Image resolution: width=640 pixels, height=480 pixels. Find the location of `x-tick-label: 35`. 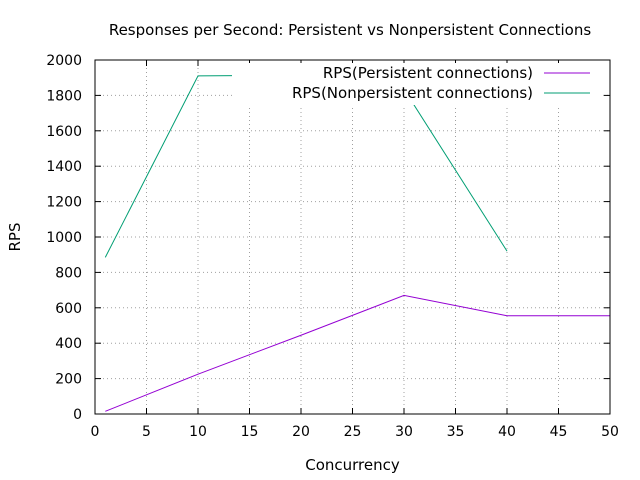

x-tick-label: 35 is located at coordinates (456, 432).